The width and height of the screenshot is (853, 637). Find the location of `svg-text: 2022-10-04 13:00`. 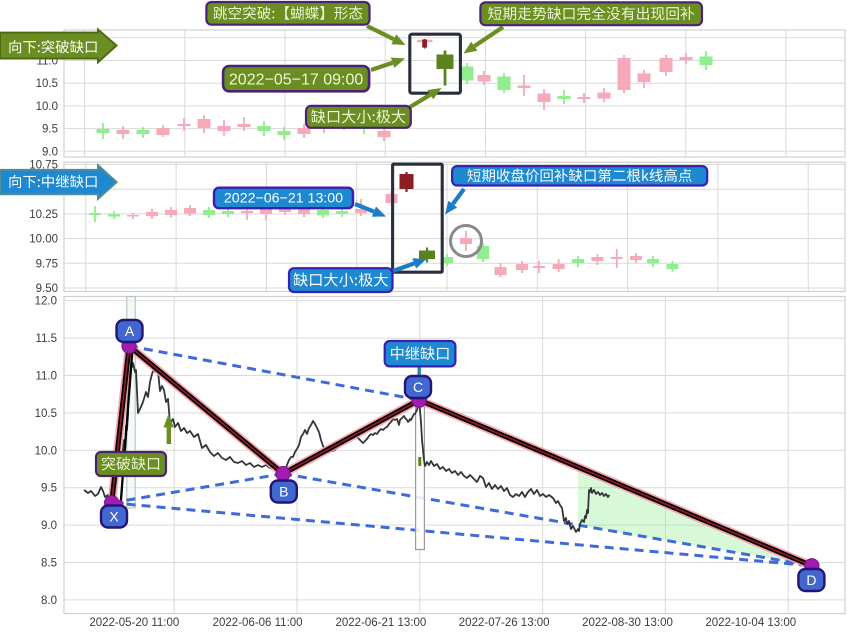

svg-text: 2022-10-04 13:00 is located at coordinates (750, 623).